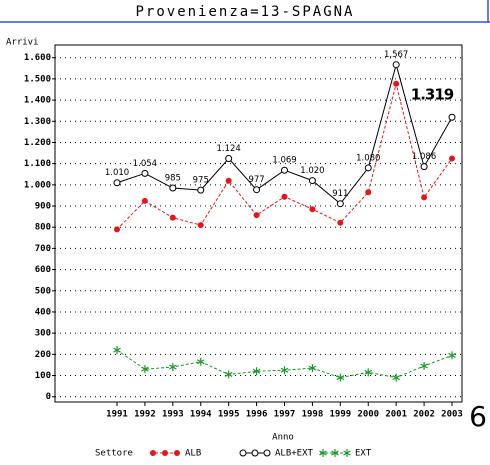 The height and width of the screenshot is (465, 490). Describe the element at coordinates (43, 291) in the screenshot. I see `y-tick-label: 500` at that location.